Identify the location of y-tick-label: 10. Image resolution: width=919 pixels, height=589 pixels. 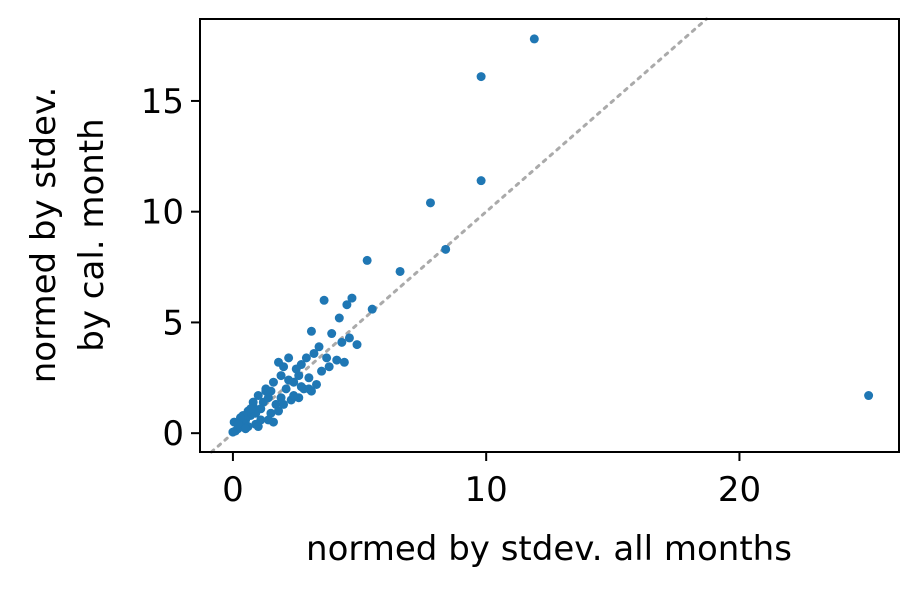
(162, 213).